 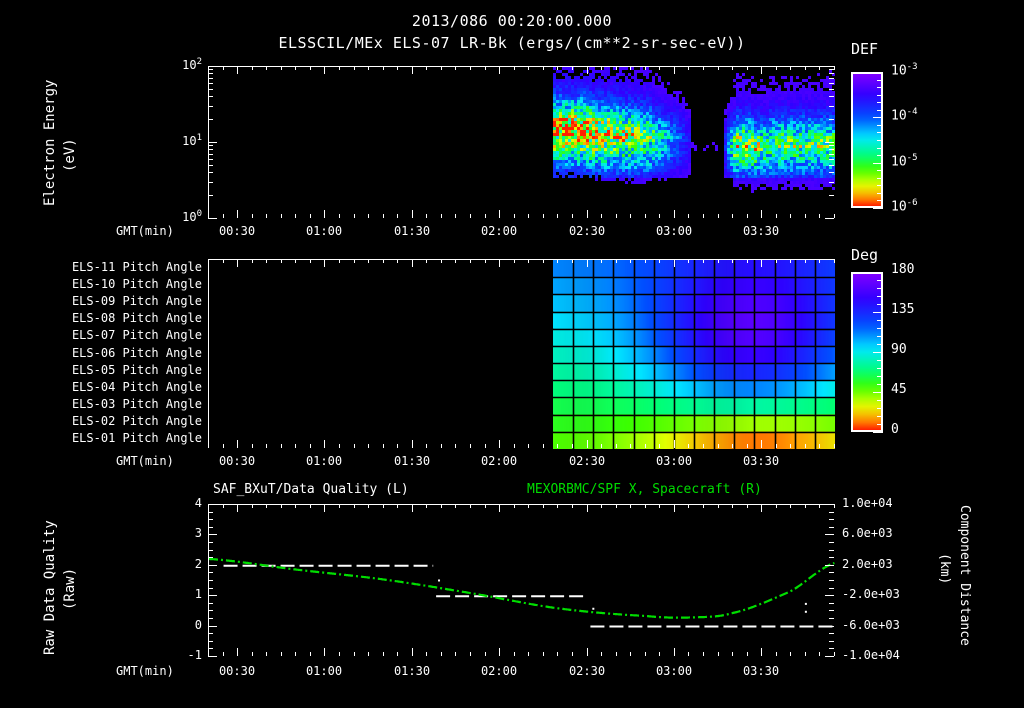 I want to click on raw-quality-axis-label-line2: (Raw), so click(x=70, y=588).